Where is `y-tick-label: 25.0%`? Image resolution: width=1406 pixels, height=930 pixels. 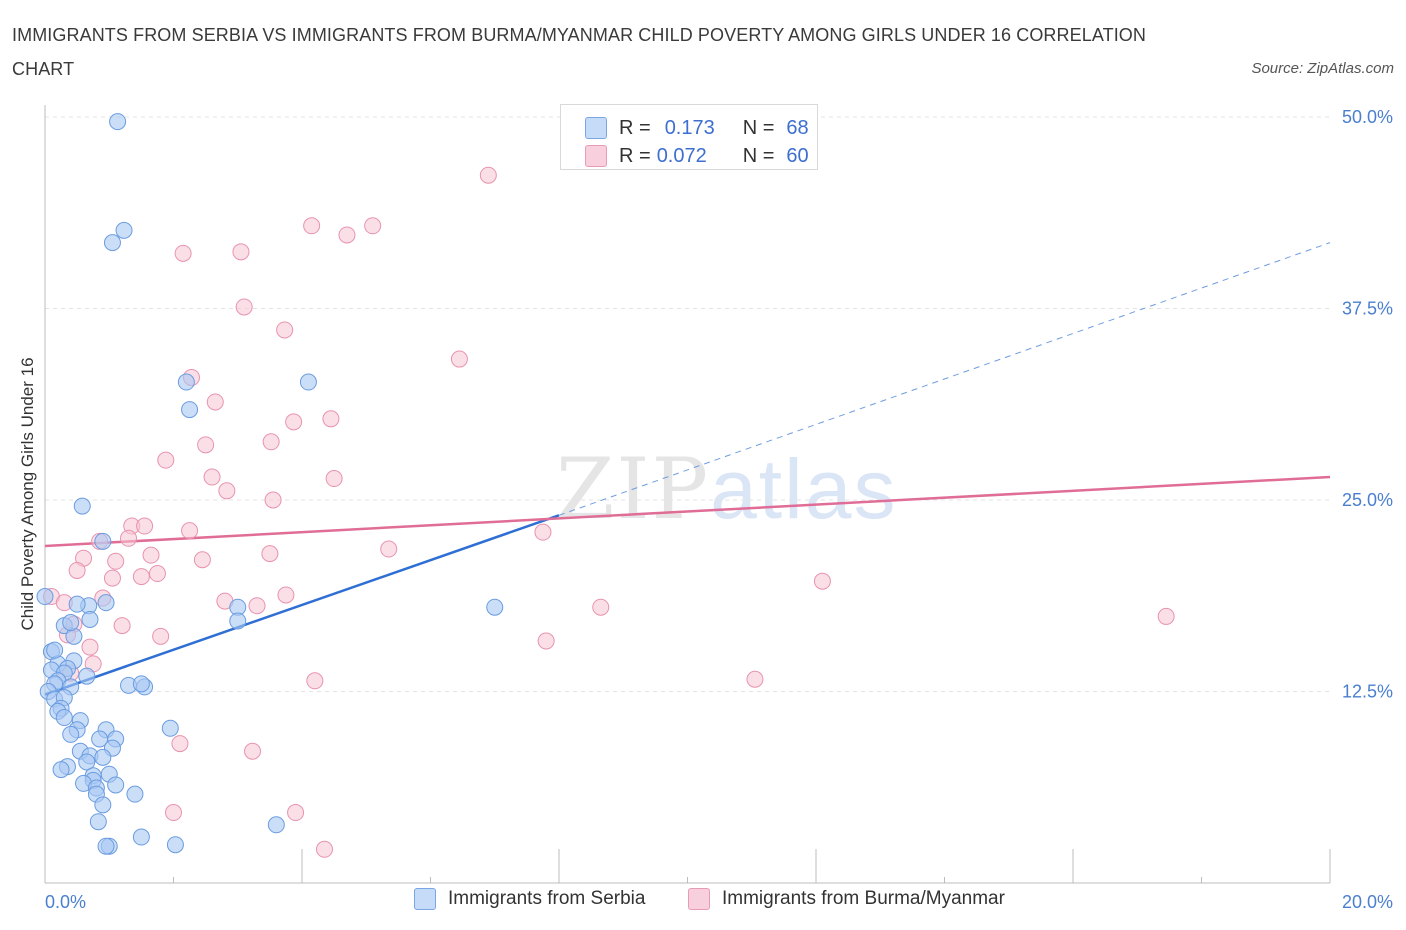
y-tick-label: 25.0% is located at coordinates (1367, 500).